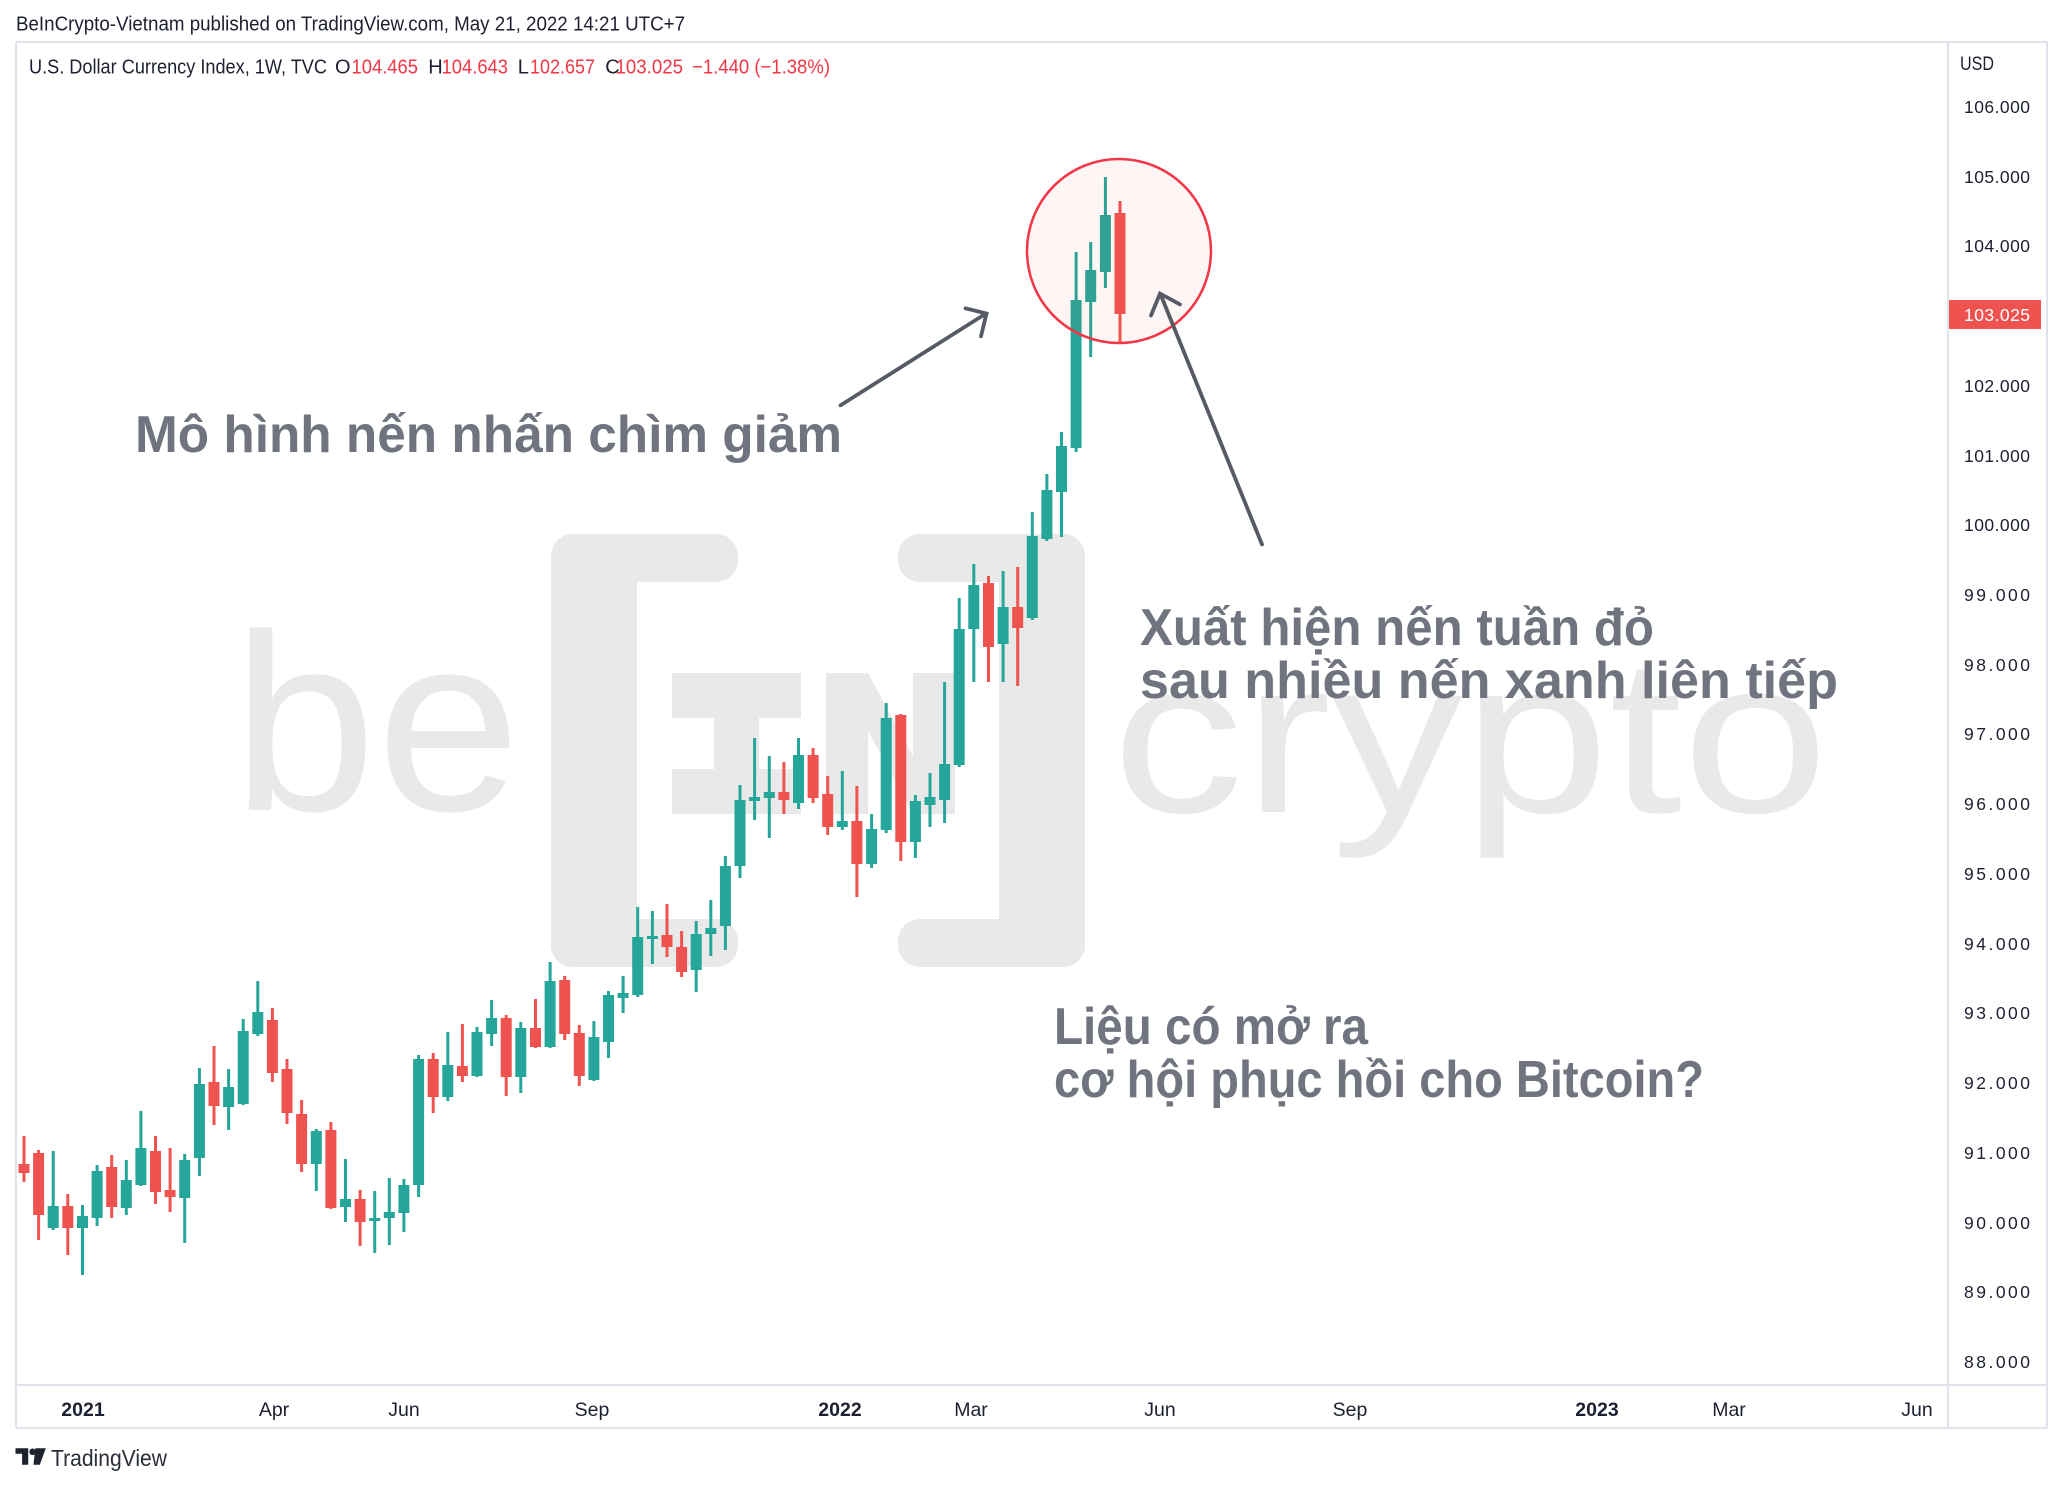 The width and height of the screenshot is (2063, 1490). I want to click on svg-text: 88.000, so click(1997, 1362).